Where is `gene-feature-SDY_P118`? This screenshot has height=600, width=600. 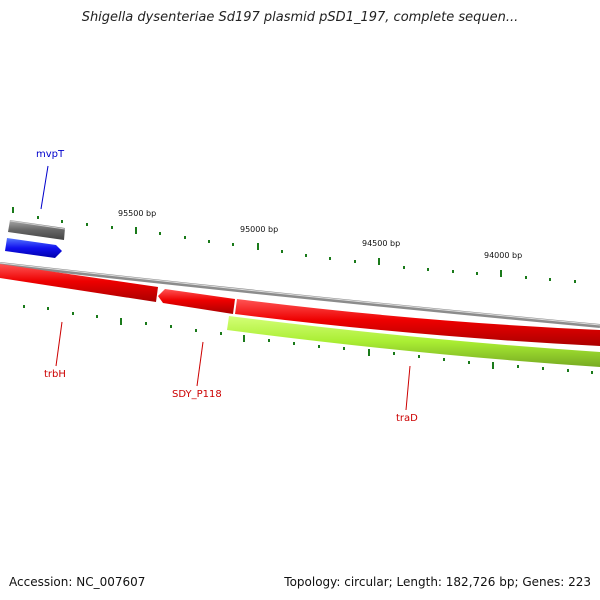 gene-feature-SDY_P118 is located at coordinates (196, 301).